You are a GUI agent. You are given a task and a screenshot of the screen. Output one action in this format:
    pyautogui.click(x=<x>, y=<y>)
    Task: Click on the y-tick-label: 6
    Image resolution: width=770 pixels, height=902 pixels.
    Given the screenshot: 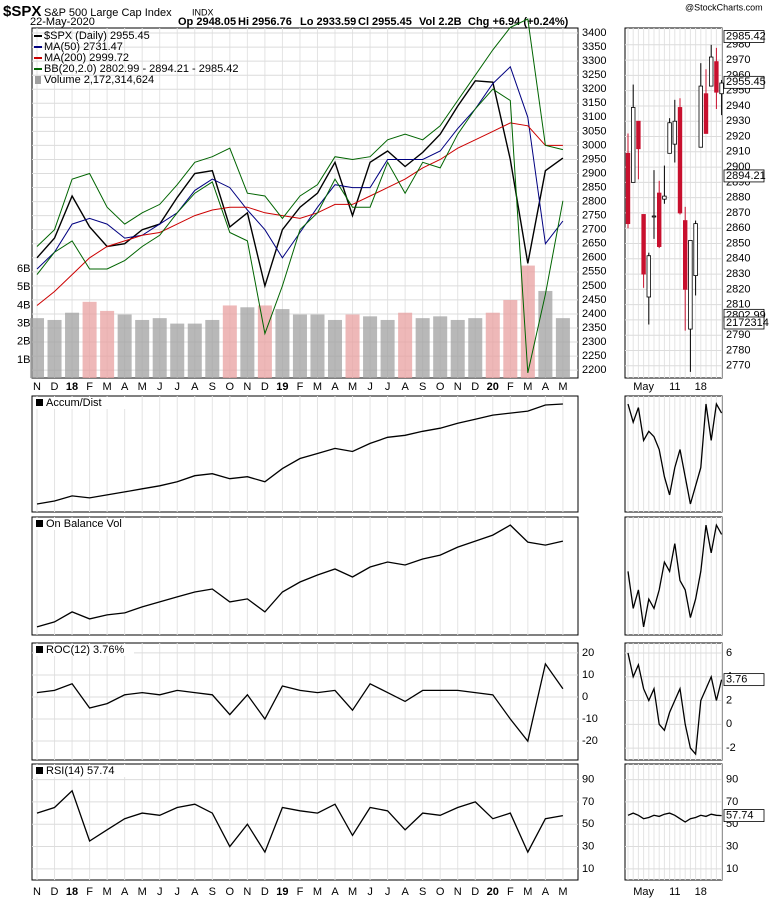 What is the action you would take?
    pyautogui.click(x=729, y=653)
    